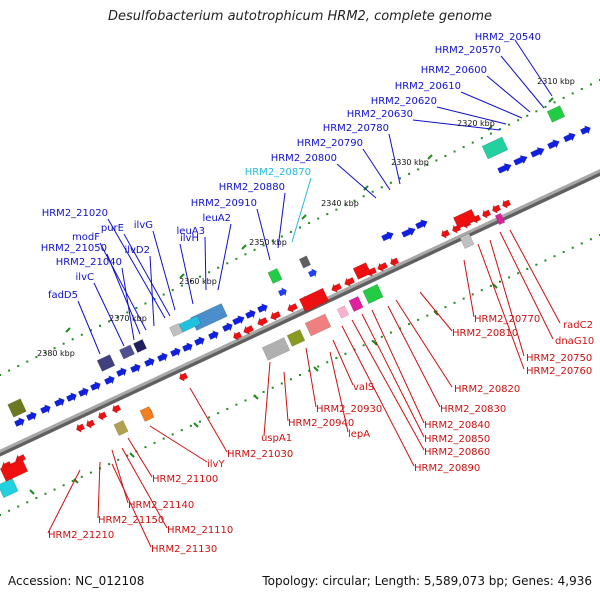 The width and height of the screenshot is (600, 600). Describe the element at coordinates (85, 277) in the screenshot. I see `forward-gene-label: ilvC` at that location.